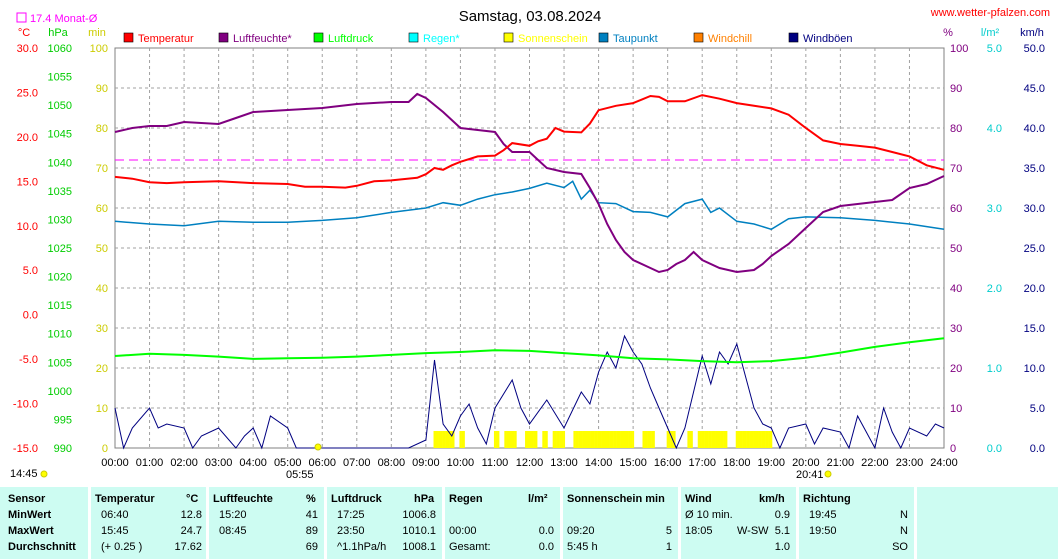 This screenshot has height=559, width=1058. What do you see at coordinates (441, 39) in the screenshot?
I see `legend-label: Regen*` at bounding box center [441, 39].